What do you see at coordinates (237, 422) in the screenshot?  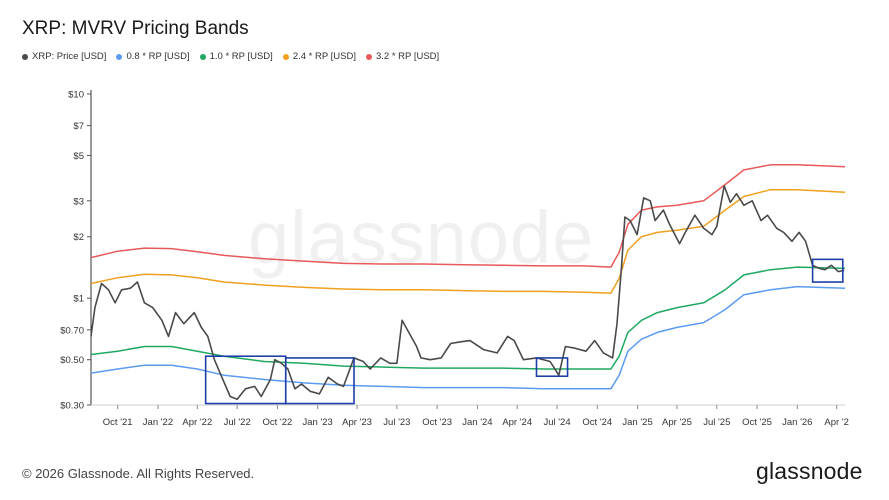 I see `x-tick-label: Jul '22` at bounding box center [237, 422].